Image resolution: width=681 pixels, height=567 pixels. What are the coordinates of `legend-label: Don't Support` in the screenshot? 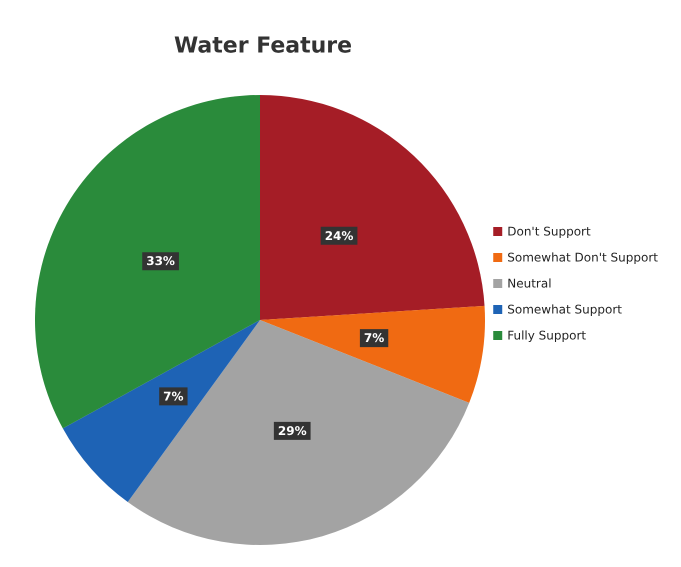 It's located at (549, 231).